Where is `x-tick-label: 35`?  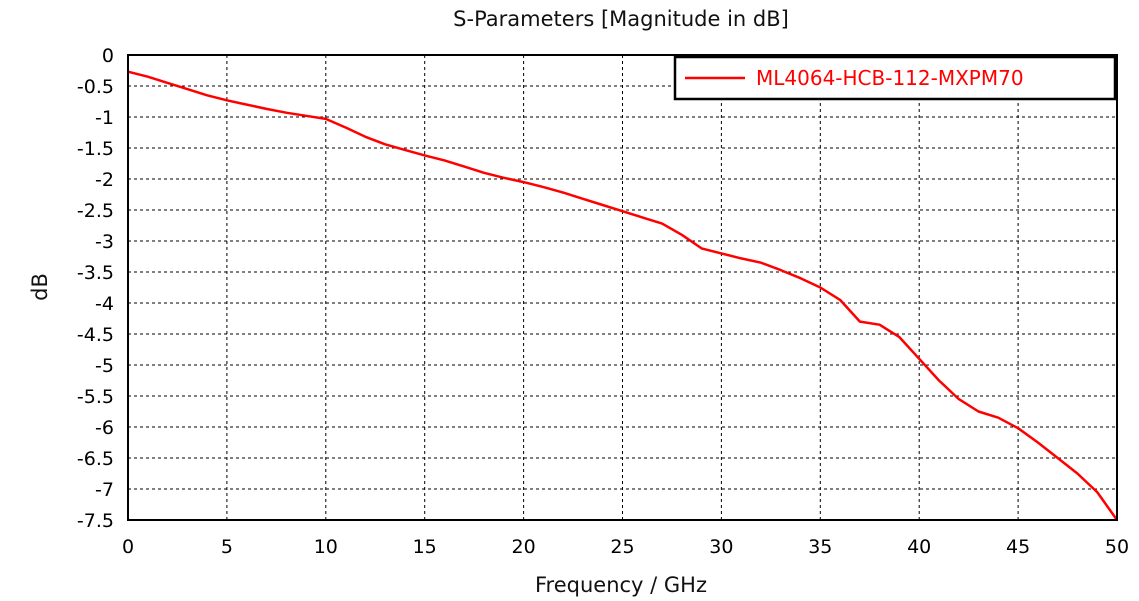 x-tick-label: 35 is located at coordinates (820, 547).